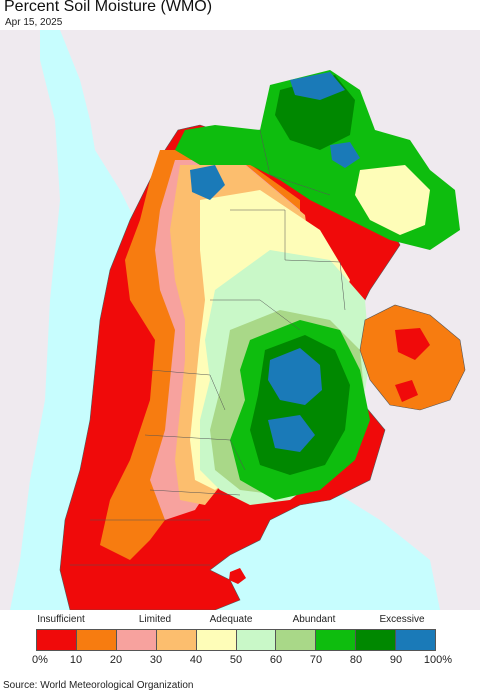  What do you see at coordinates (402, 619) in the screenshot?
I see `legend-category-excessive: Excessive` at bounding box center [402, 619].